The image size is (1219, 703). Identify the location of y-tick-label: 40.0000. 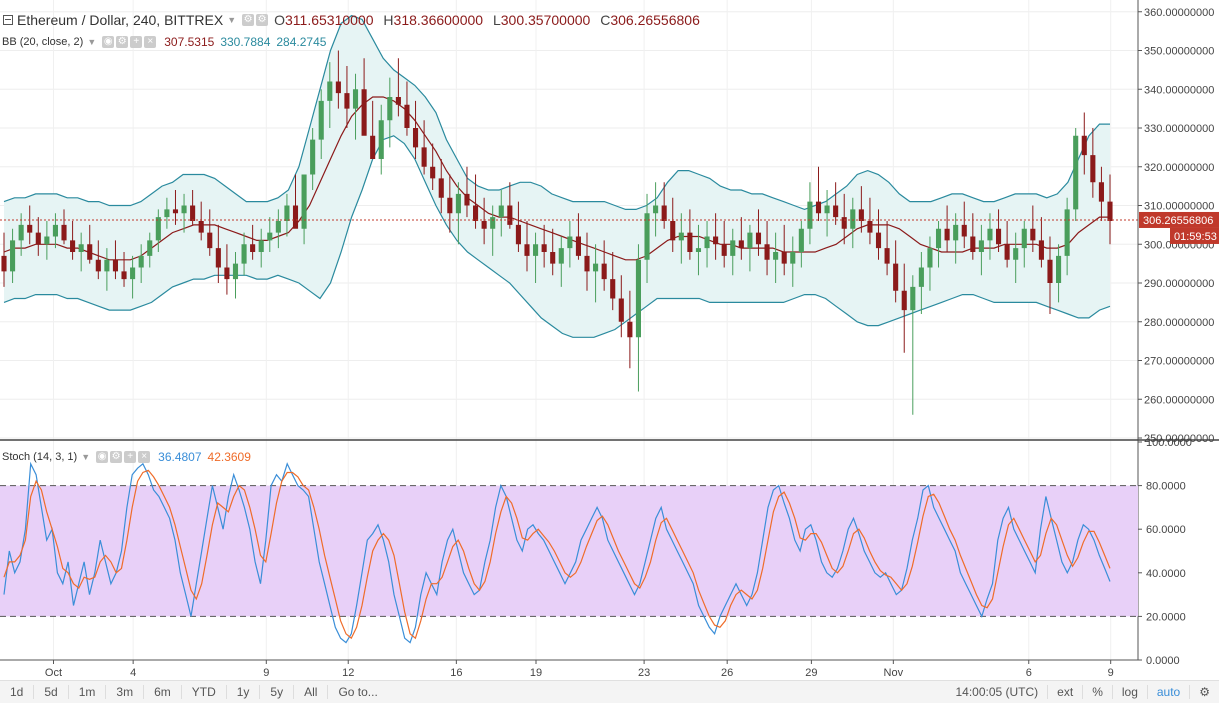
(1166, 574).